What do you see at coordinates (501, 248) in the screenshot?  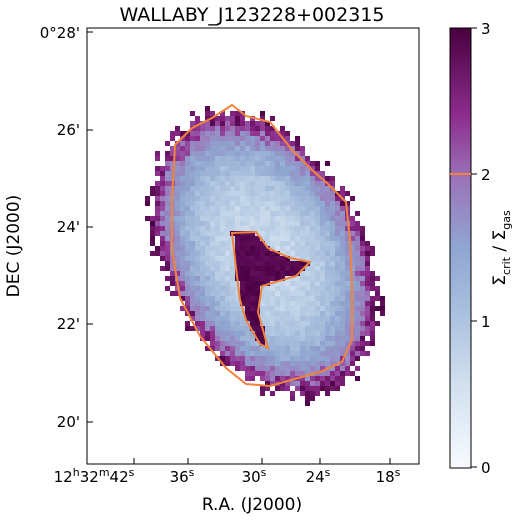 I see `colorbar-label: Σcrit / Σgas` at bounding box center [501, 248].